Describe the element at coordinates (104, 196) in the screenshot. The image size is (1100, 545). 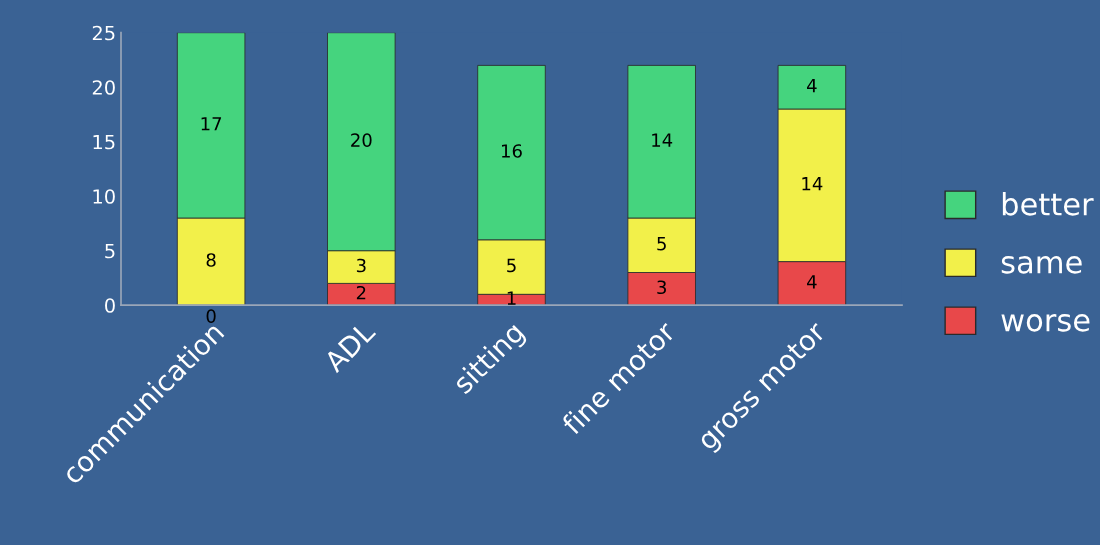
I see `y-tick-label: 10` at that location.